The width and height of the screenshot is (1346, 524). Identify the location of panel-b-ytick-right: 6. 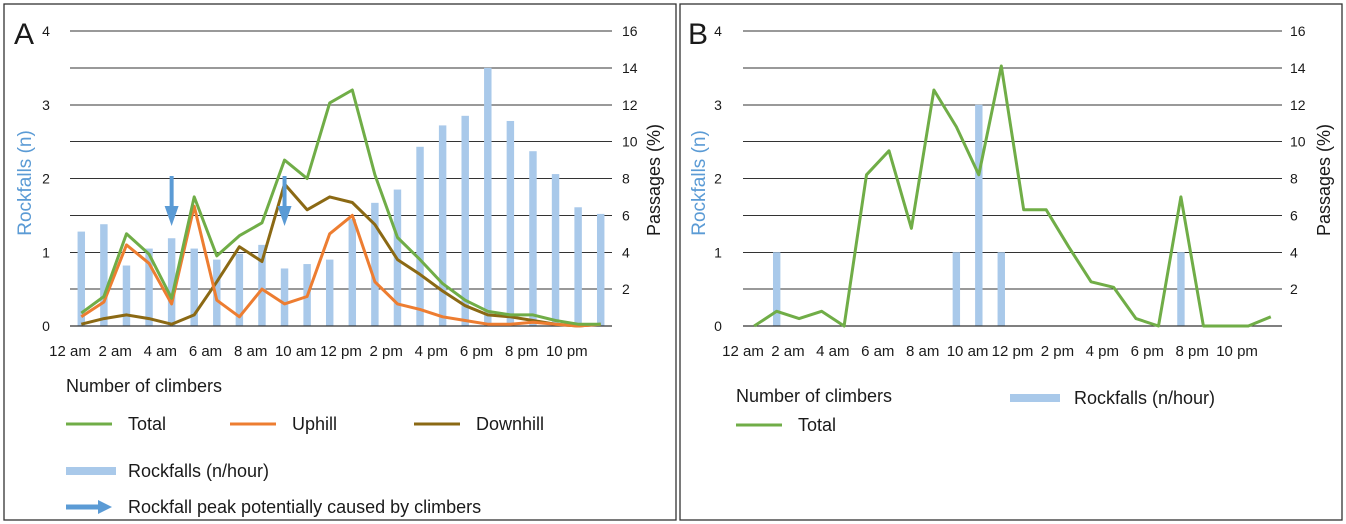
(1294, 215).